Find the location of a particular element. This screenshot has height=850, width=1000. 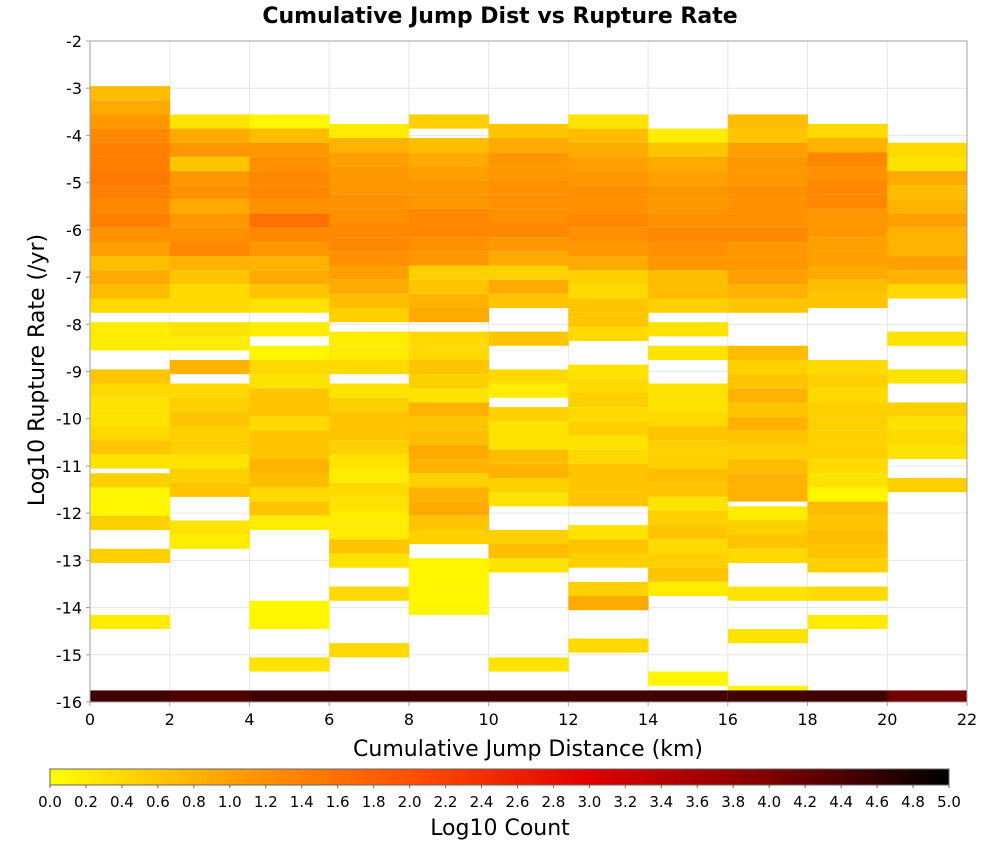

x-tick-label: 6 is located at coordinates (329, 719).